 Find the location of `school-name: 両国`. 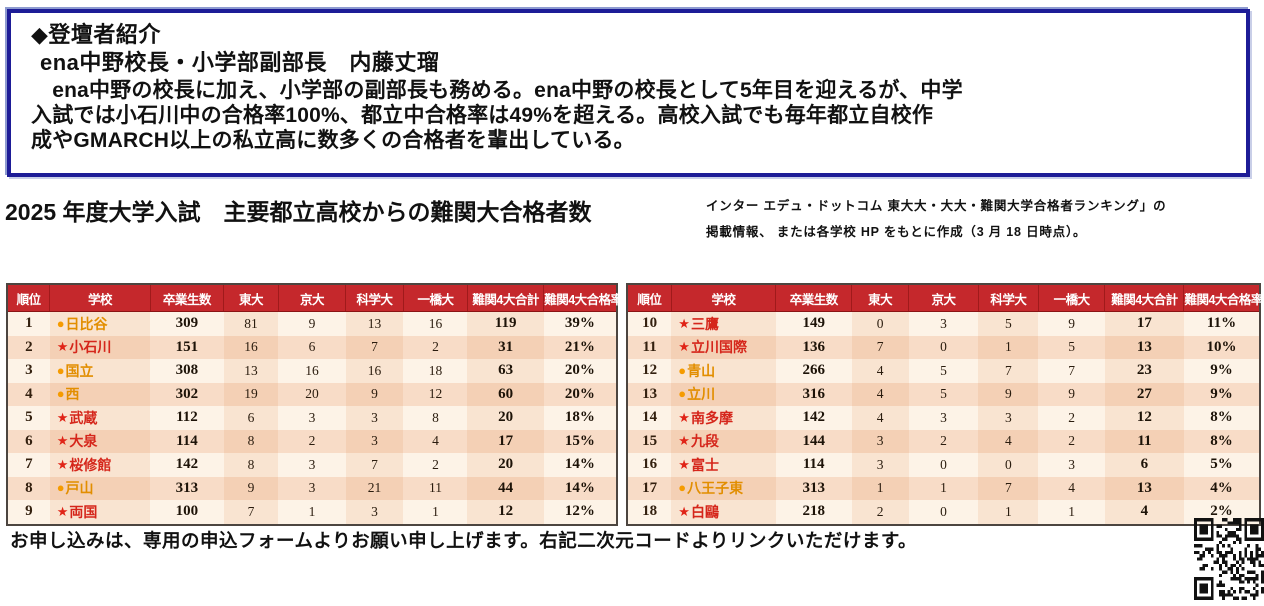

school-name: 両国 is located at coordinates (83, 511).